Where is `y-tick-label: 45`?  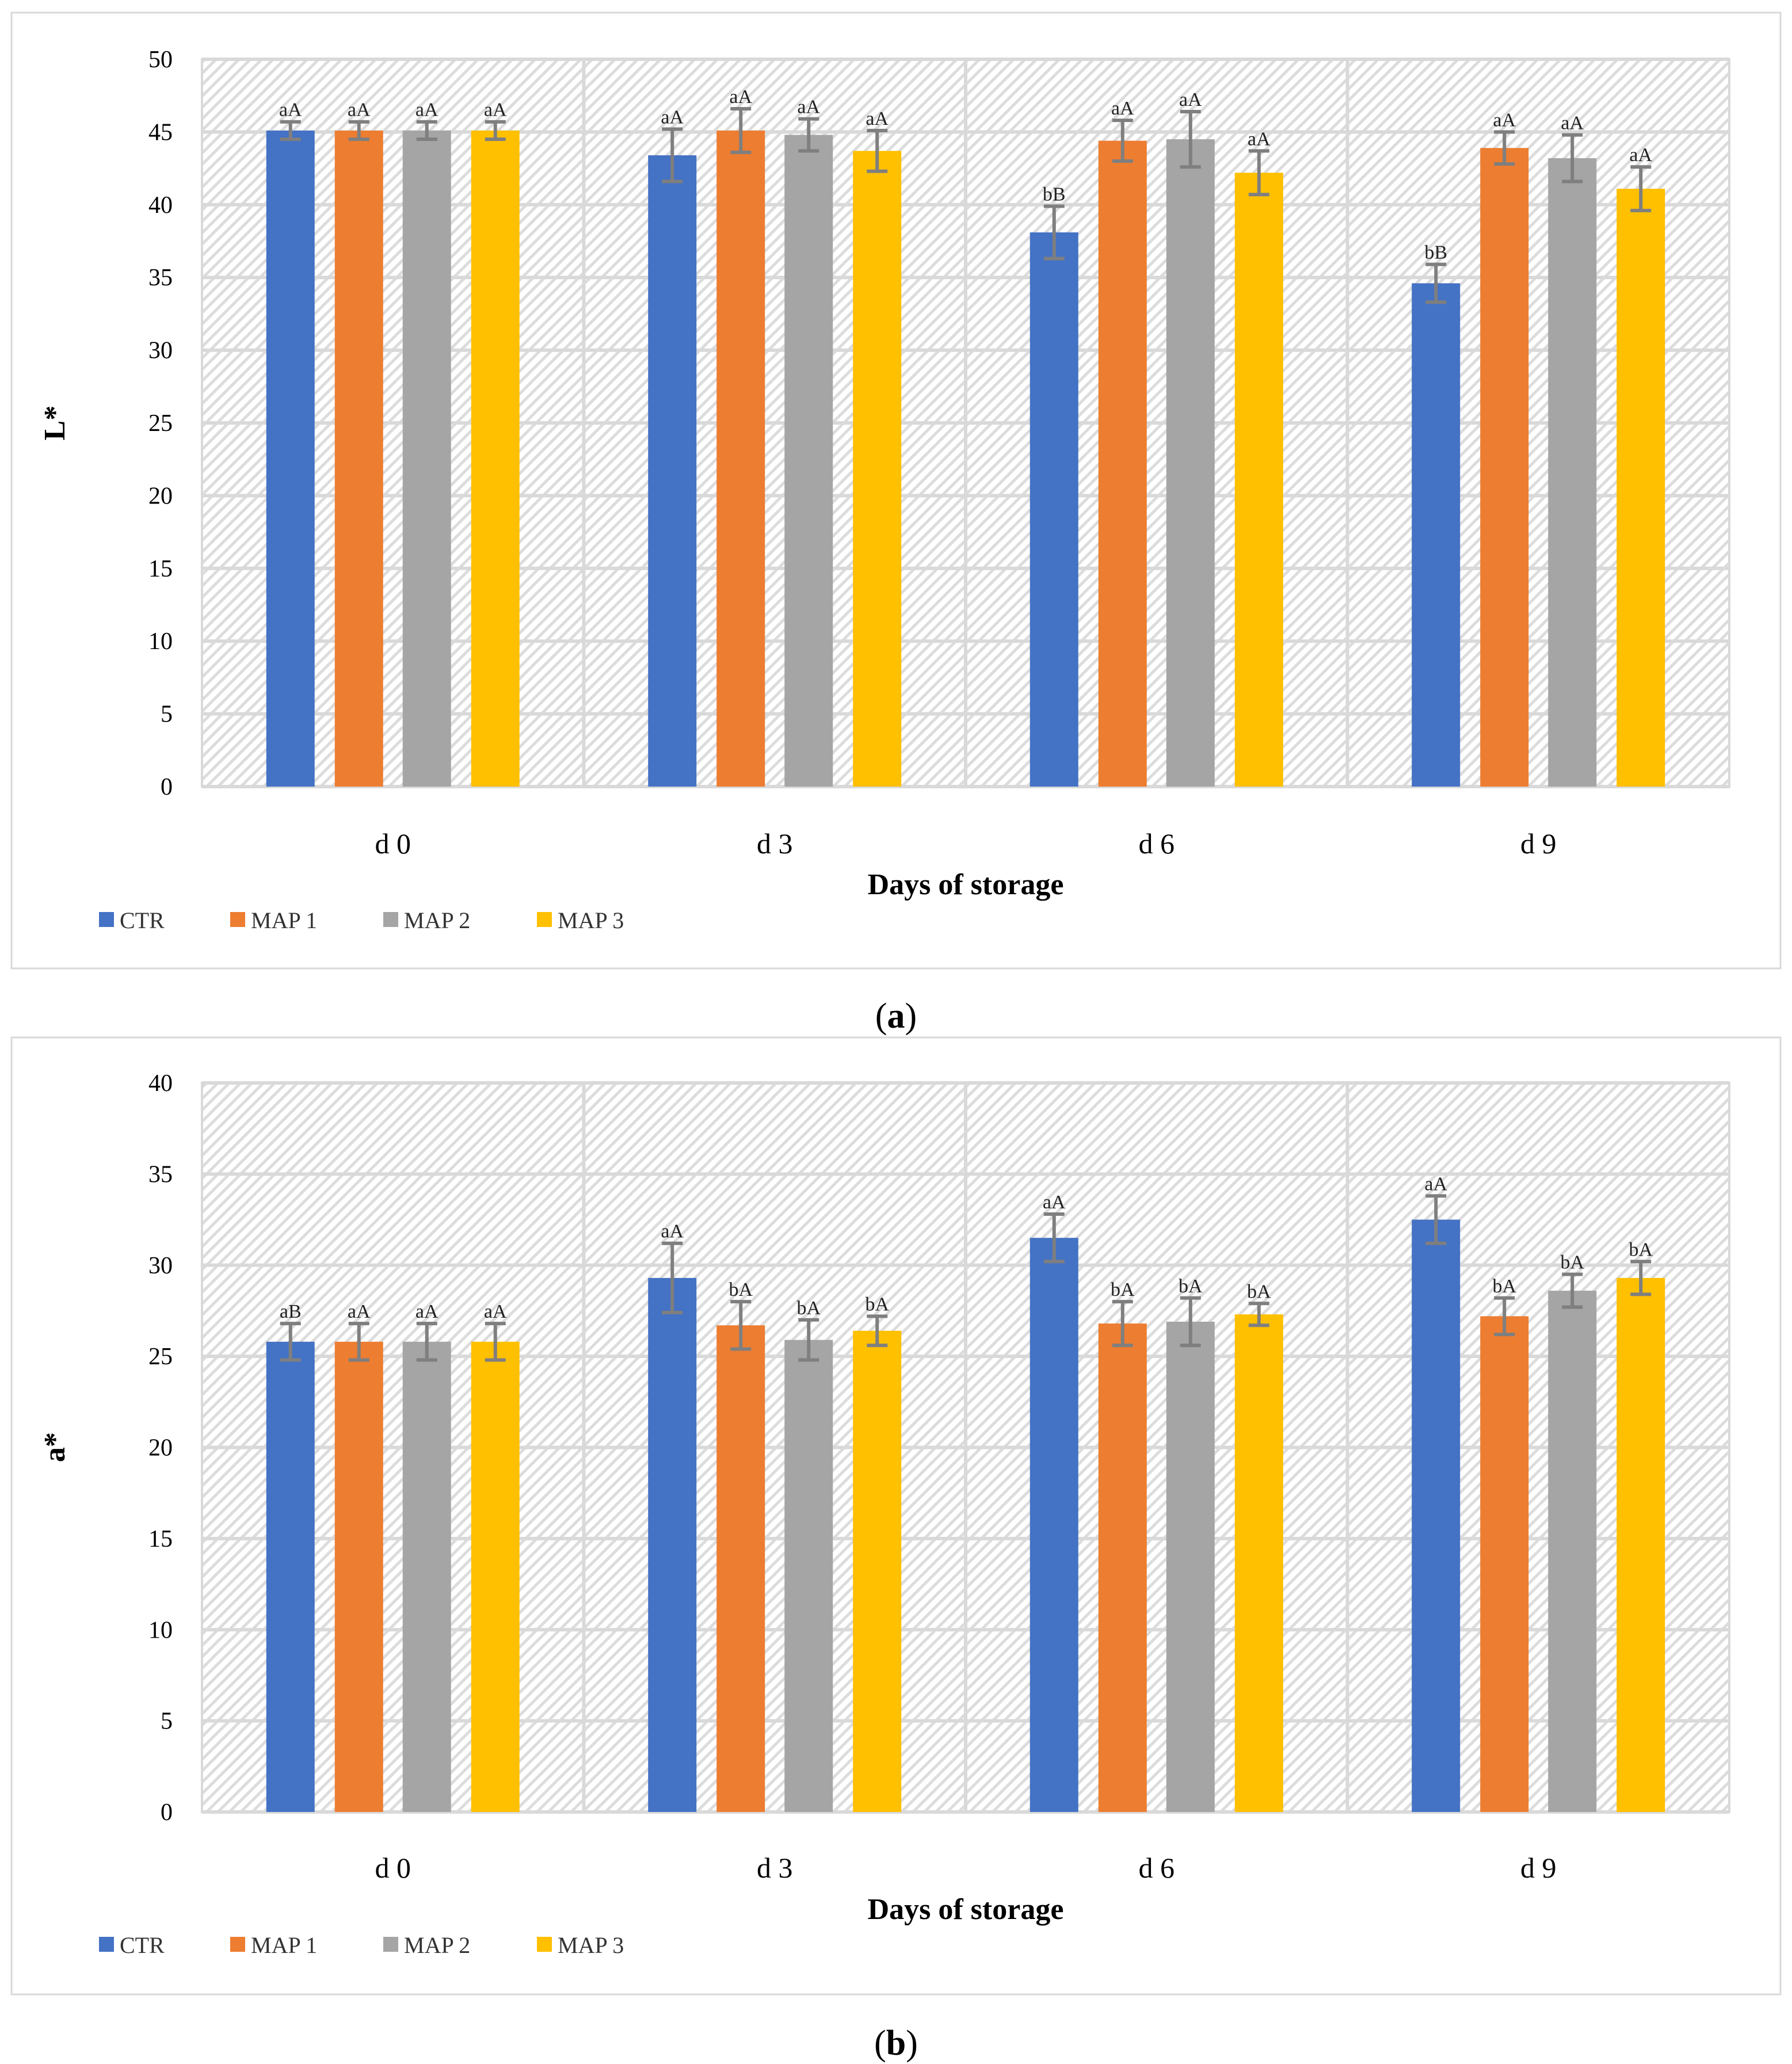 y-tick-label: 45 is located at coordinates (160, 132).